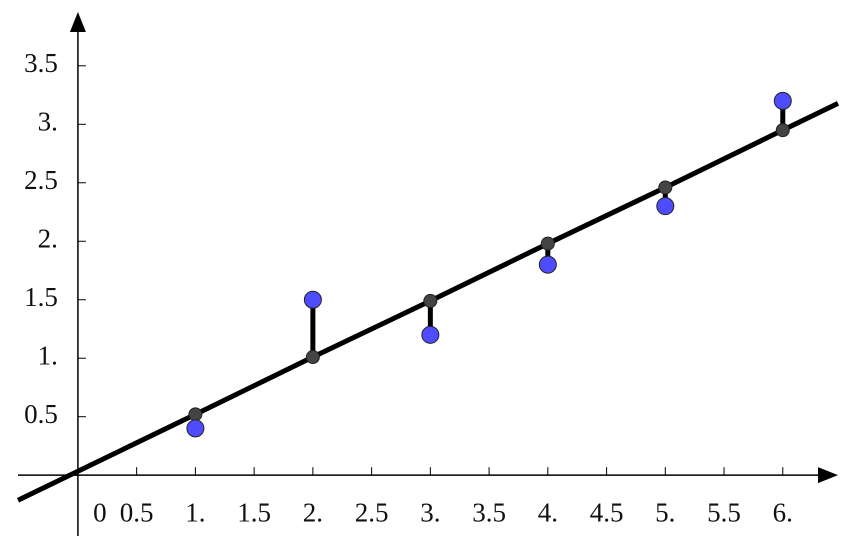 Image resolution: width=865 pixels, height=536 pixels. Describe the element at coordinates (548, 512) in the screenshot. I see `x-tick-label: 4.` at that location.